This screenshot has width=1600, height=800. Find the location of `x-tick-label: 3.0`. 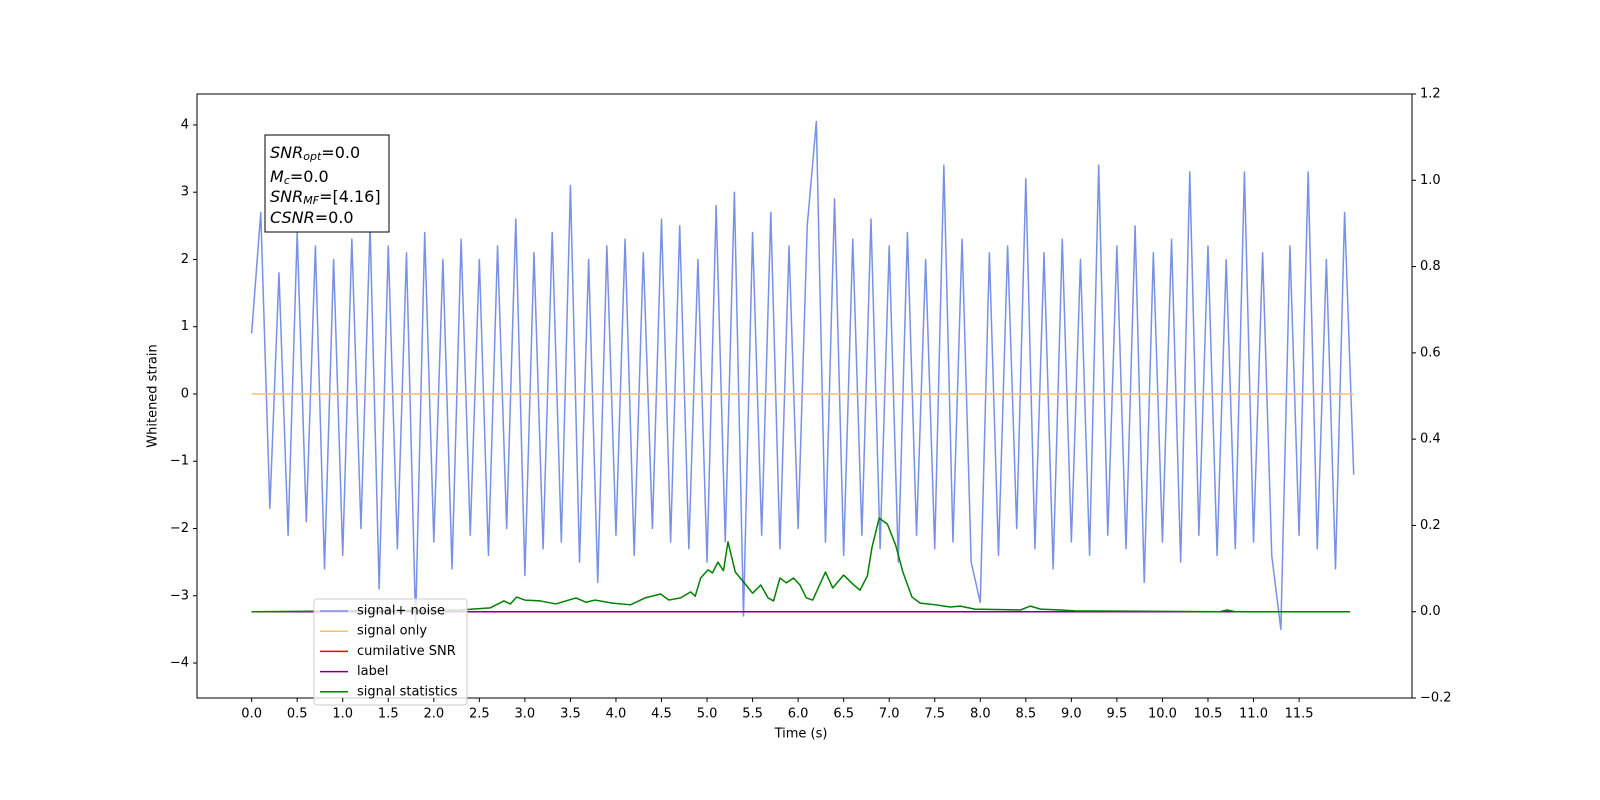

x-tick-label: 3.0 is located at coordinates (525, 714).